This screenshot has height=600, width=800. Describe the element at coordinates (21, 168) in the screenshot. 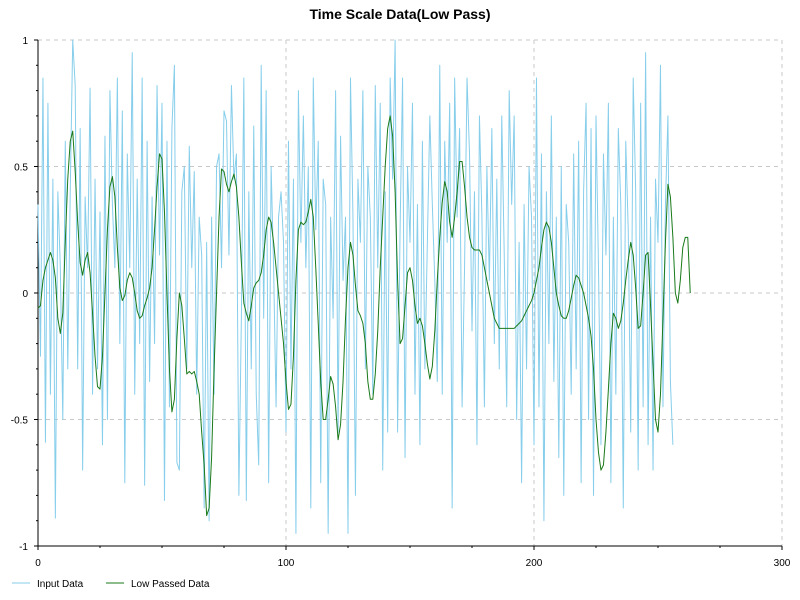

I see `y-tick-label: 0.5` at that location.